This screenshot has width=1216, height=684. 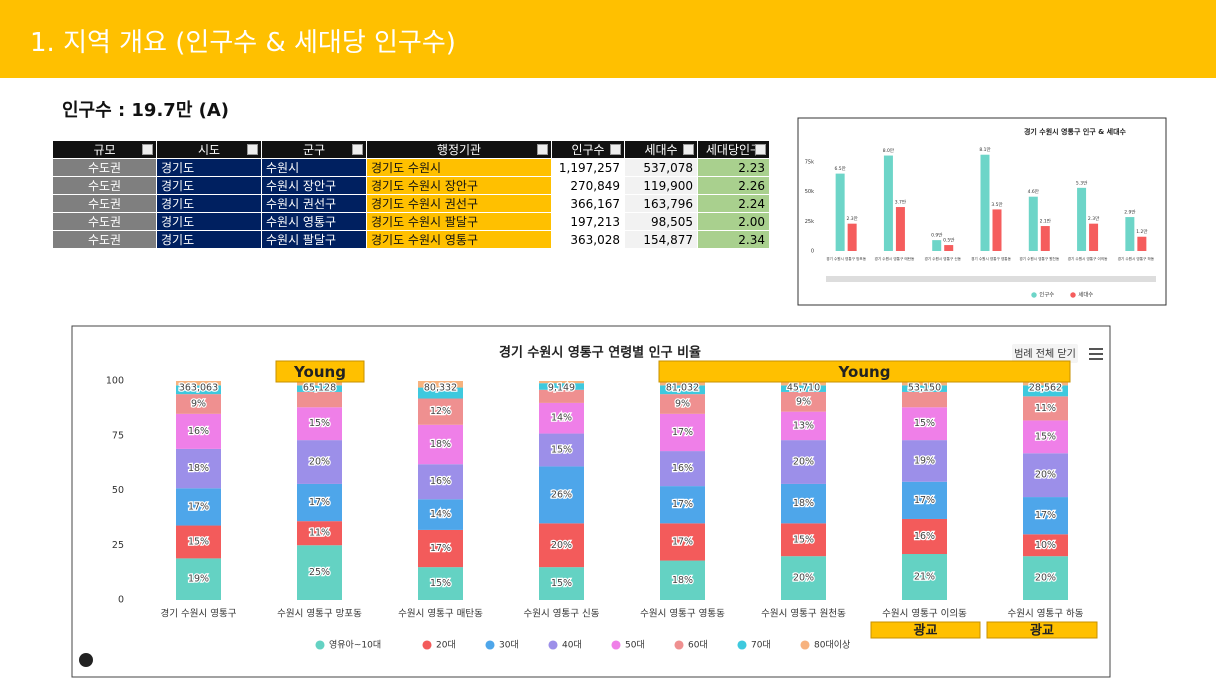 What do you see at coordinates (459, 167) in the screenshot?
I see `table-cell: 경기도 수원시` at bounding box center [459, 167].